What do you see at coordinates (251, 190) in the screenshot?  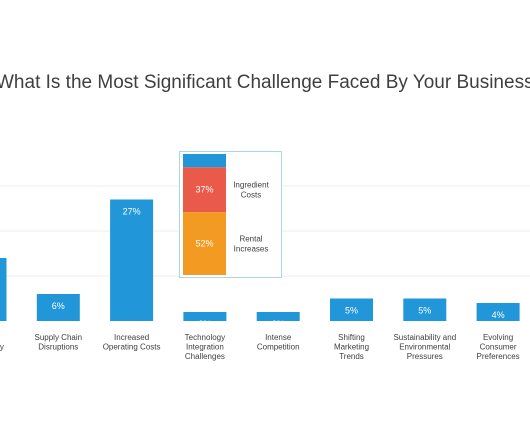 I see `breakdown-category-label: Ingredient Costs` at bounding box center [251, 190].